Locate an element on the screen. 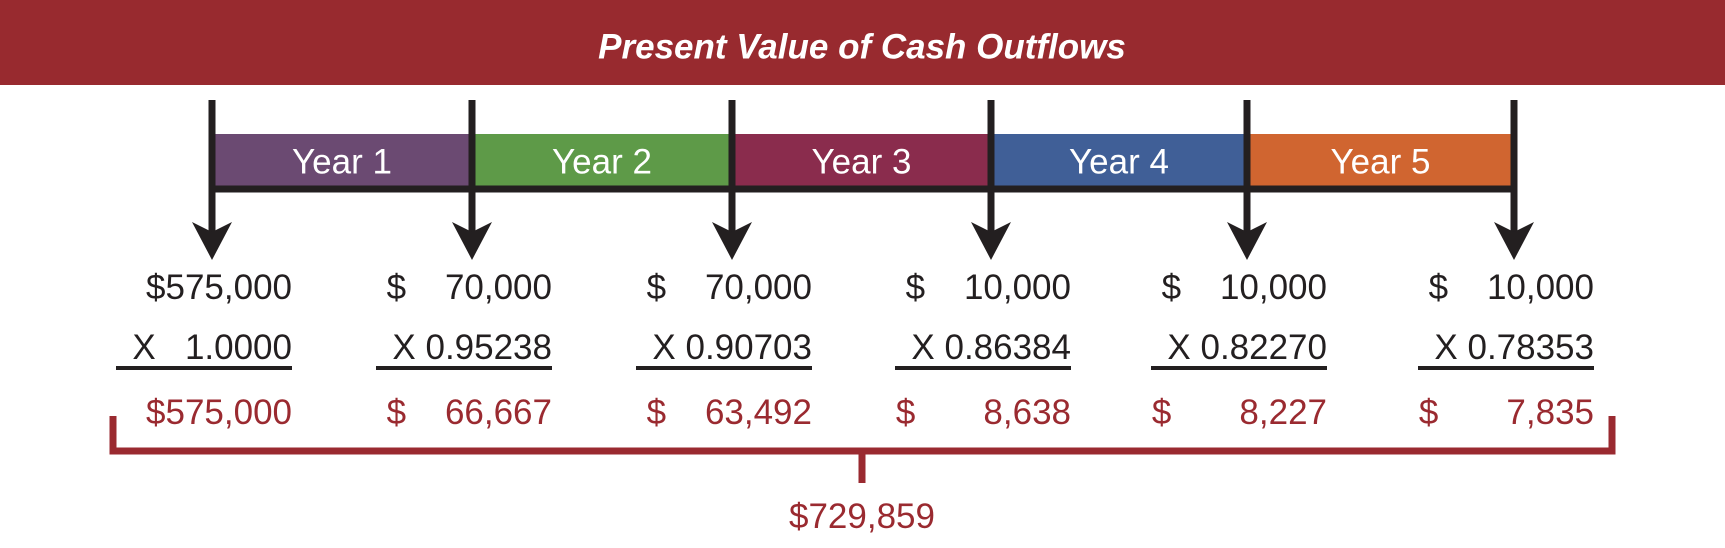 The width and height of the screenshot is (1725, 548). year-label: Year 4 is located at coordinates (1119, 161).